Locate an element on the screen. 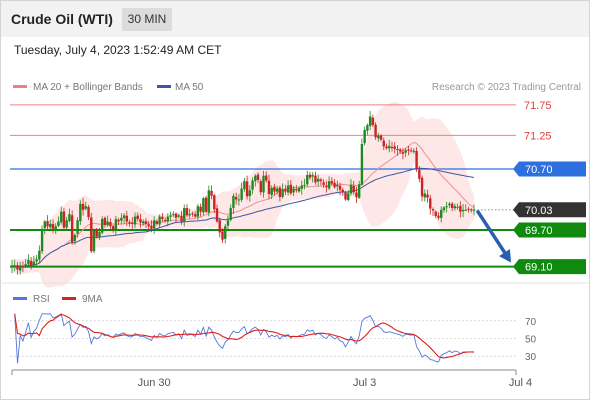 The image size is (590, 400). rsi-tick-label: 70 is located at coordinates (531, 322).